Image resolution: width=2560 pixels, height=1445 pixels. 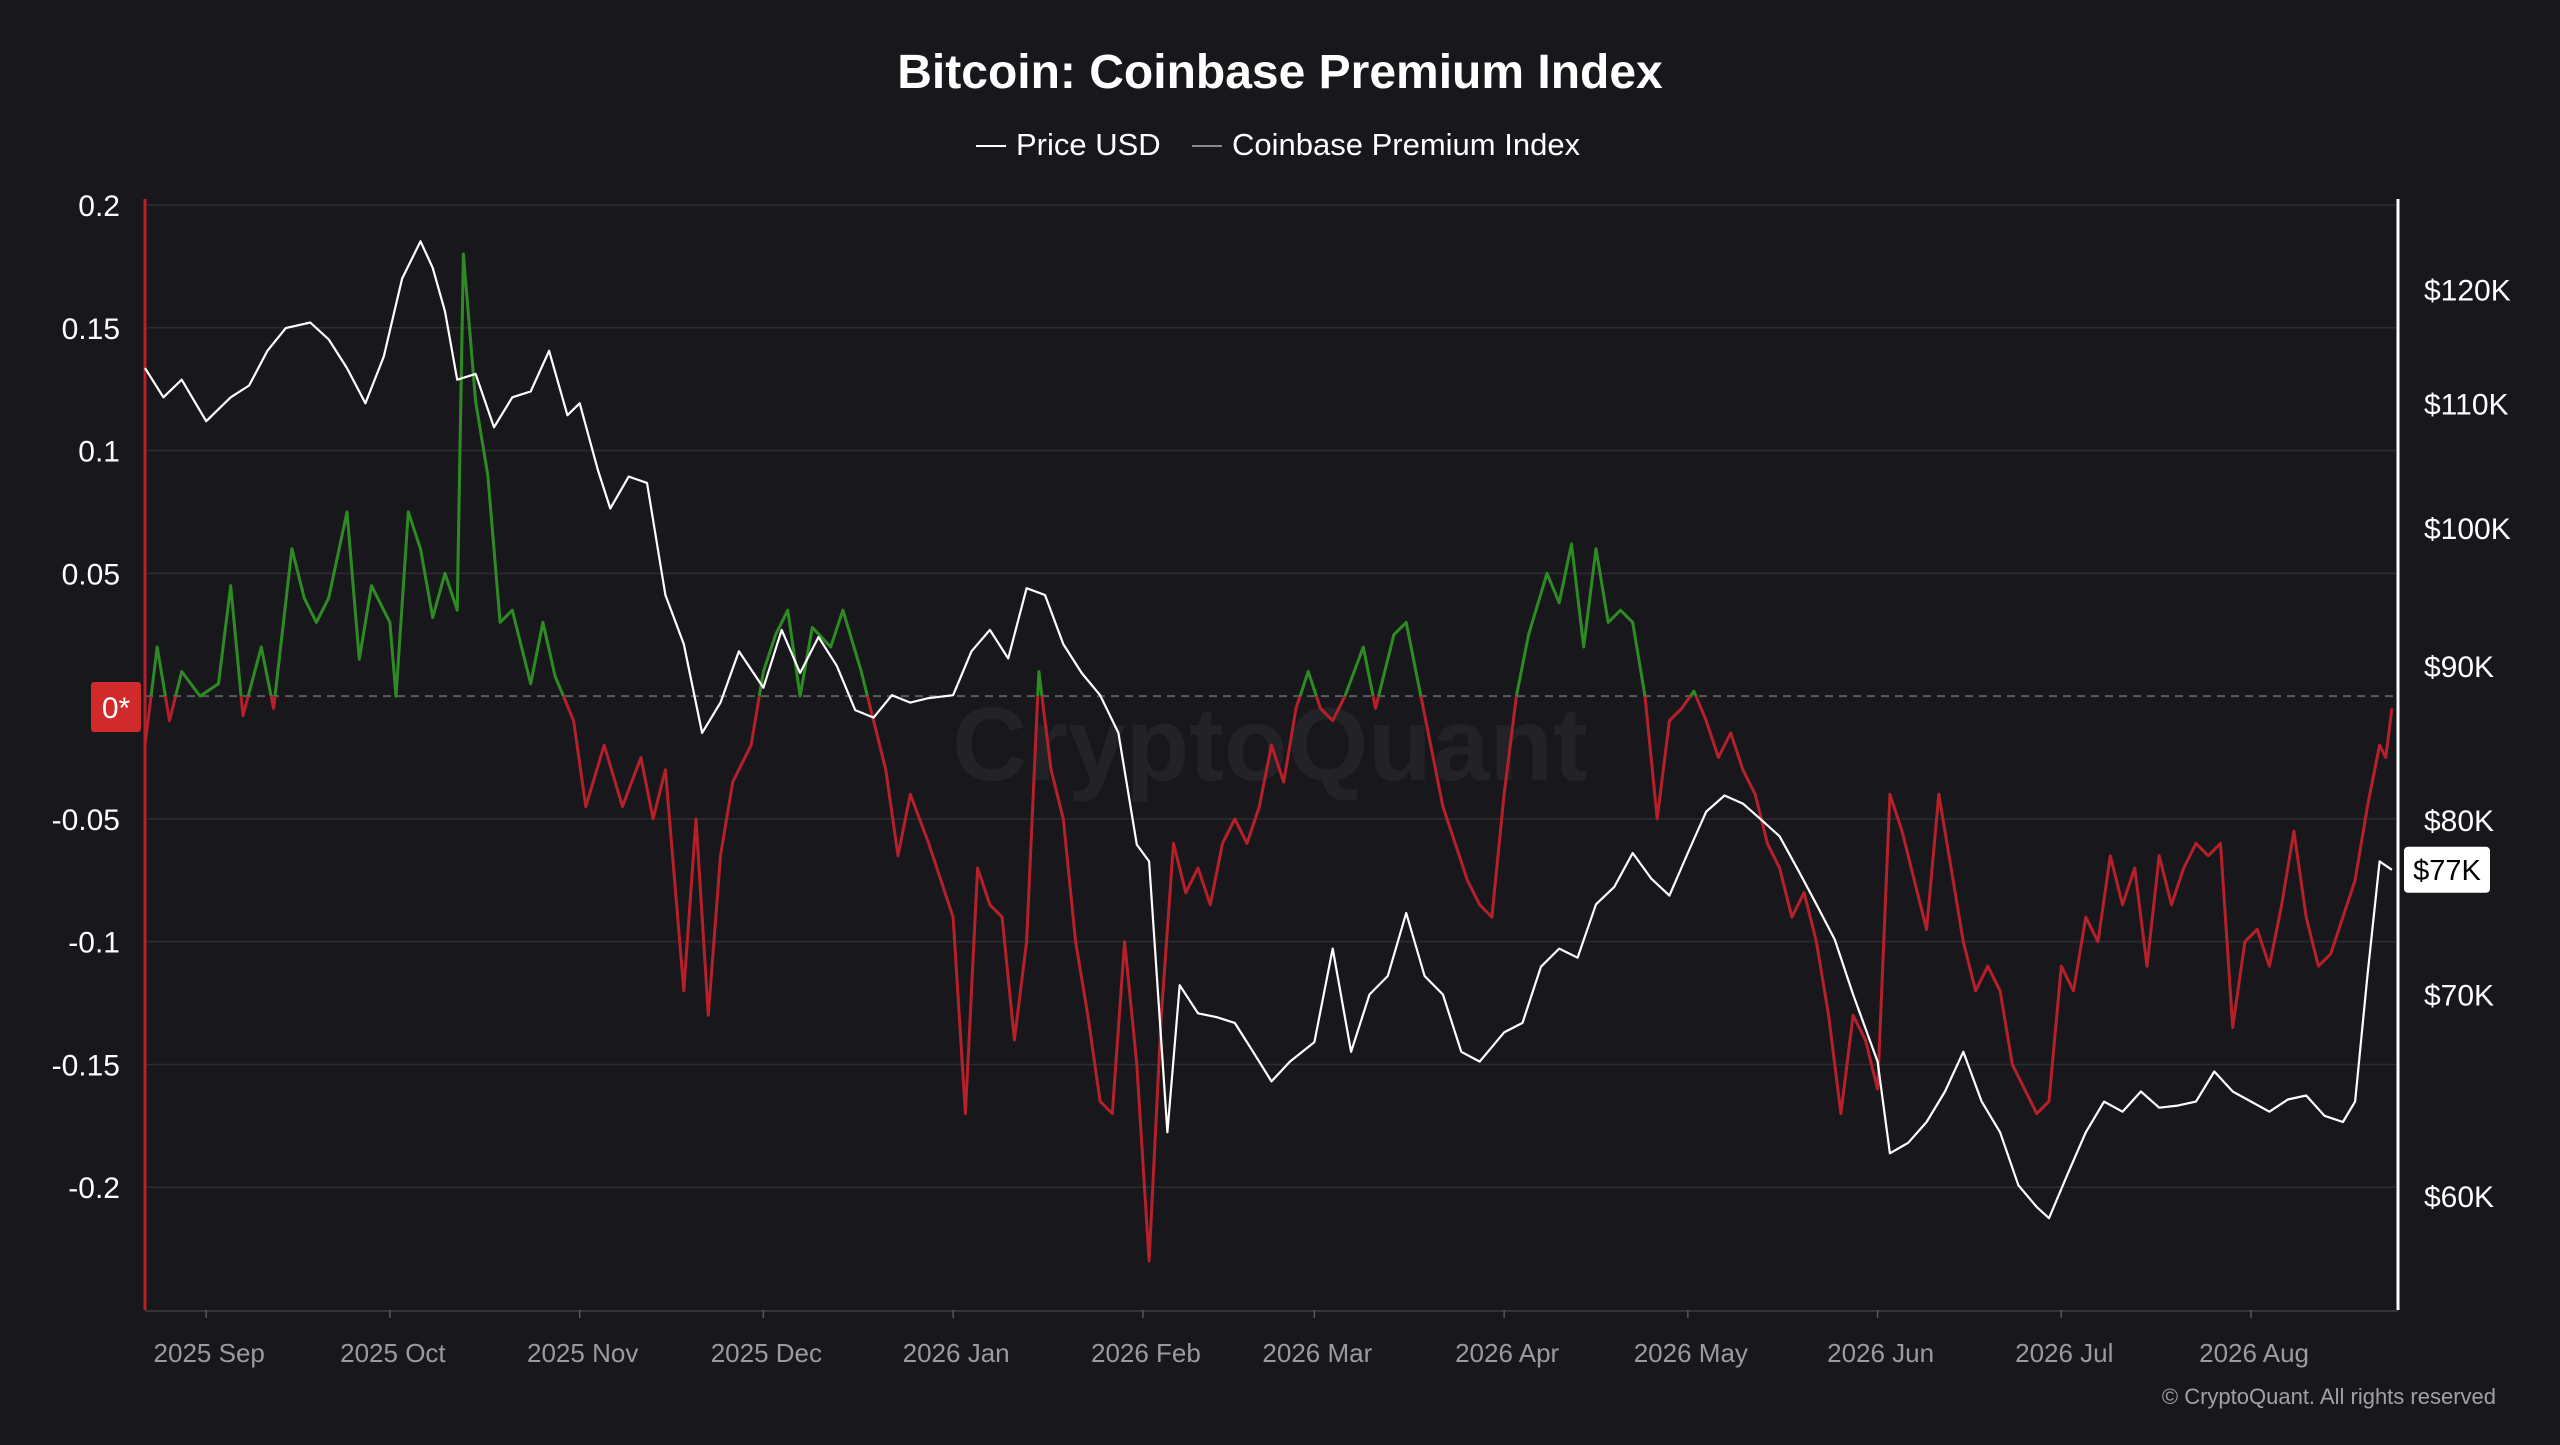 What do you see at coordinates (2467, 529) in the screenshot?
I see `right-axis-tick-label: $100K` at bounding box center [2467, 529].